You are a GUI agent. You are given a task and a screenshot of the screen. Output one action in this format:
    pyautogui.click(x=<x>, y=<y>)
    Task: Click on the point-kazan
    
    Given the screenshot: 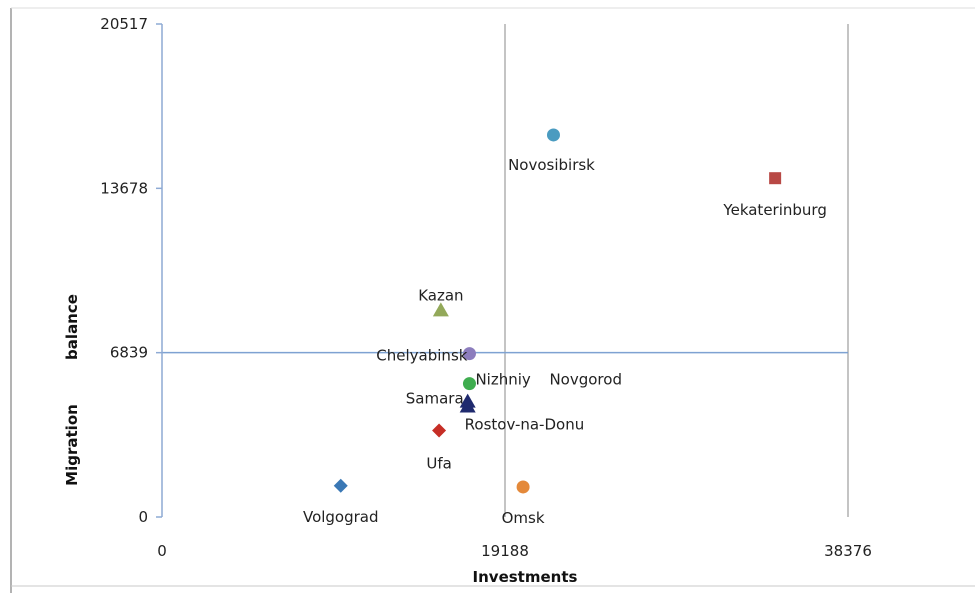 What is the action you would take?
    pyautogui.click(x=440, y=309)
    